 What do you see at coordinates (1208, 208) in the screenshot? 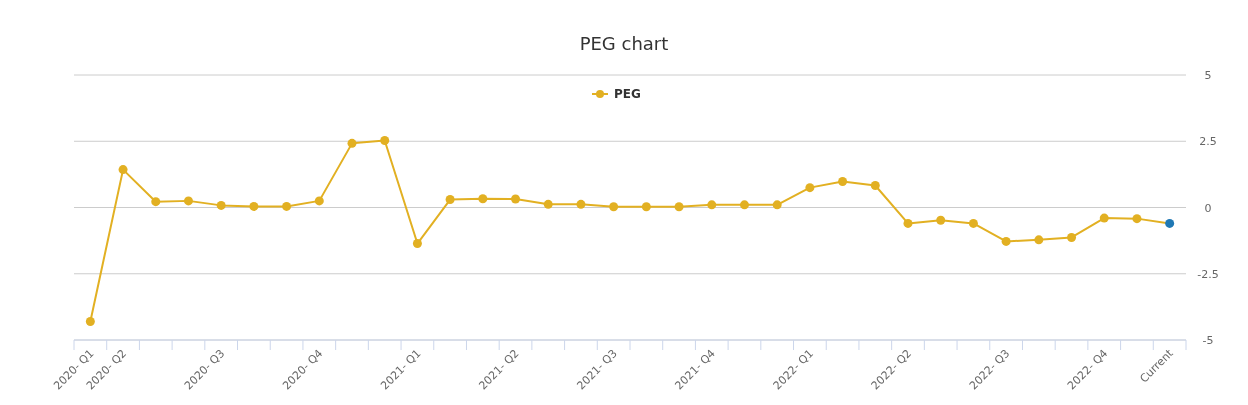
I see `y-tick-label: 0` at bounding box center [1208, 208].